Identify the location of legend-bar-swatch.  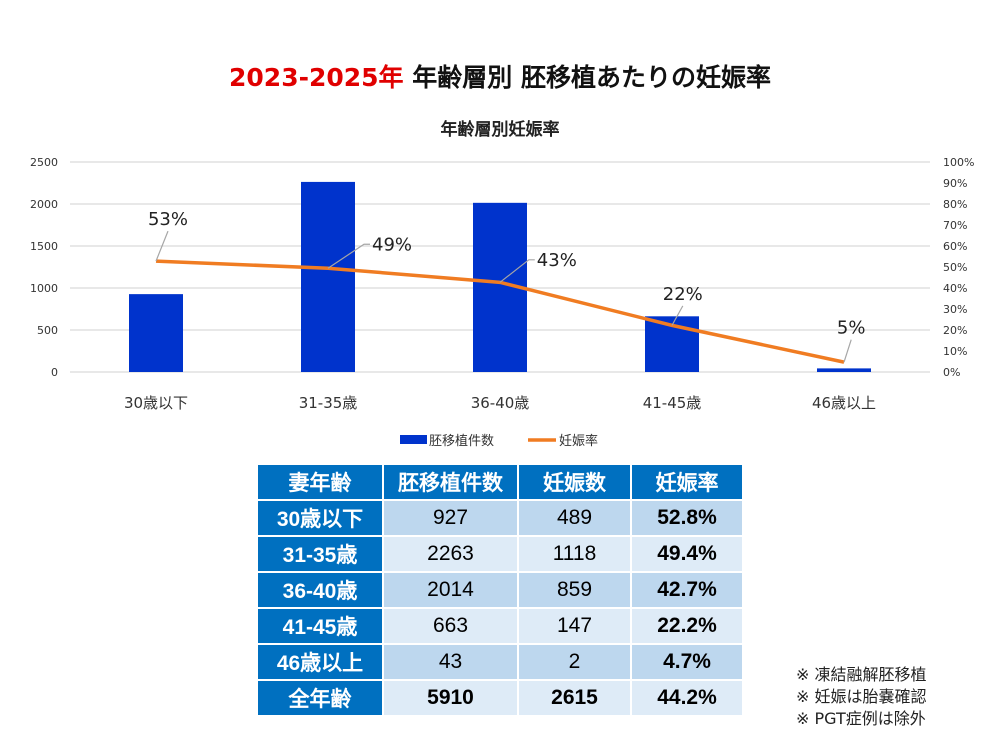
(413, 439).